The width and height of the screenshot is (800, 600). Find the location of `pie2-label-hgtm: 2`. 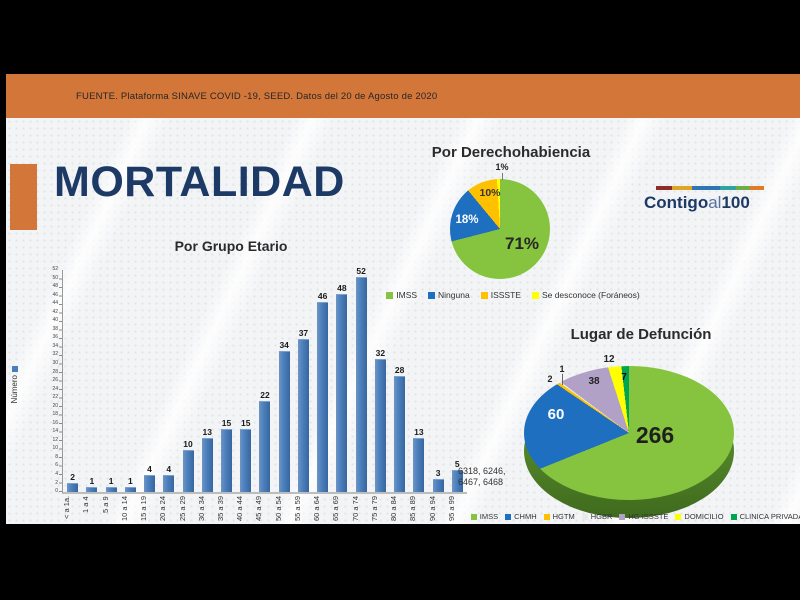

pie2-label-hgtm: 2 is located at coordinates (550, 379).